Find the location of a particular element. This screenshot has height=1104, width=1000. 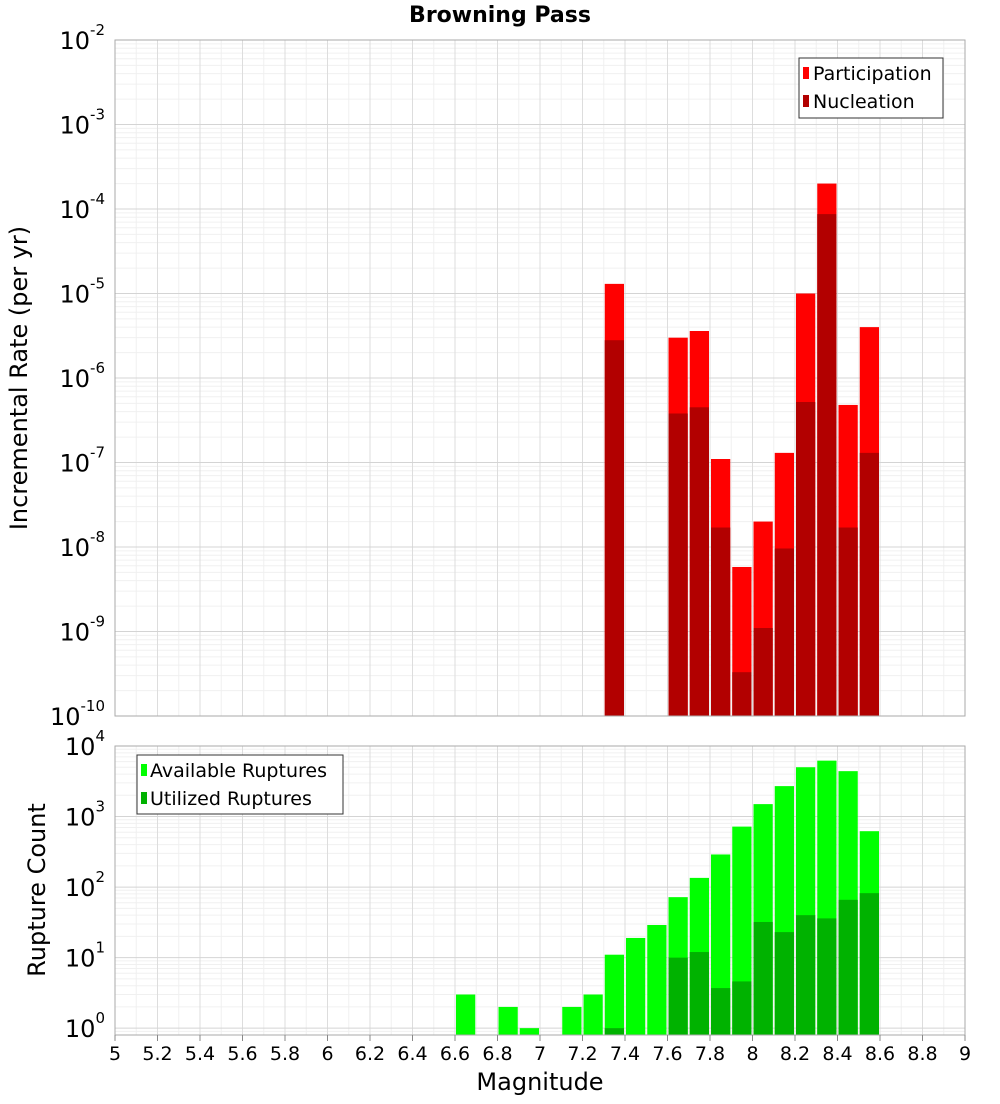

x-tick-label: 5.8 is located at coordinates (285, 1054).